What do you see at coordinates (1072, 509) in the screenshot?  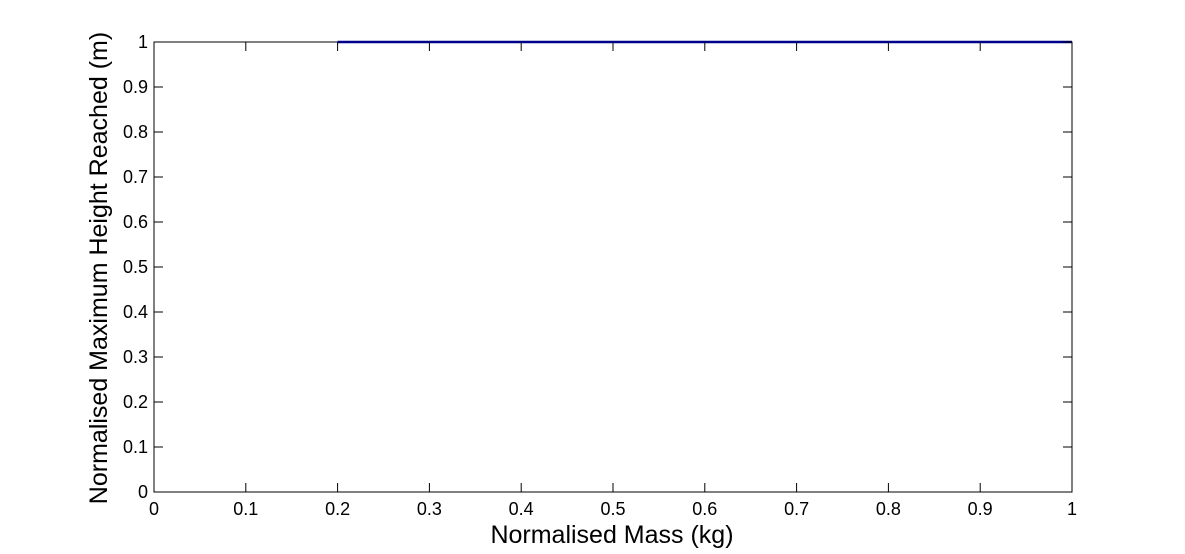 I see `x-tick-label: 1` at bounding box center [1072, 509].